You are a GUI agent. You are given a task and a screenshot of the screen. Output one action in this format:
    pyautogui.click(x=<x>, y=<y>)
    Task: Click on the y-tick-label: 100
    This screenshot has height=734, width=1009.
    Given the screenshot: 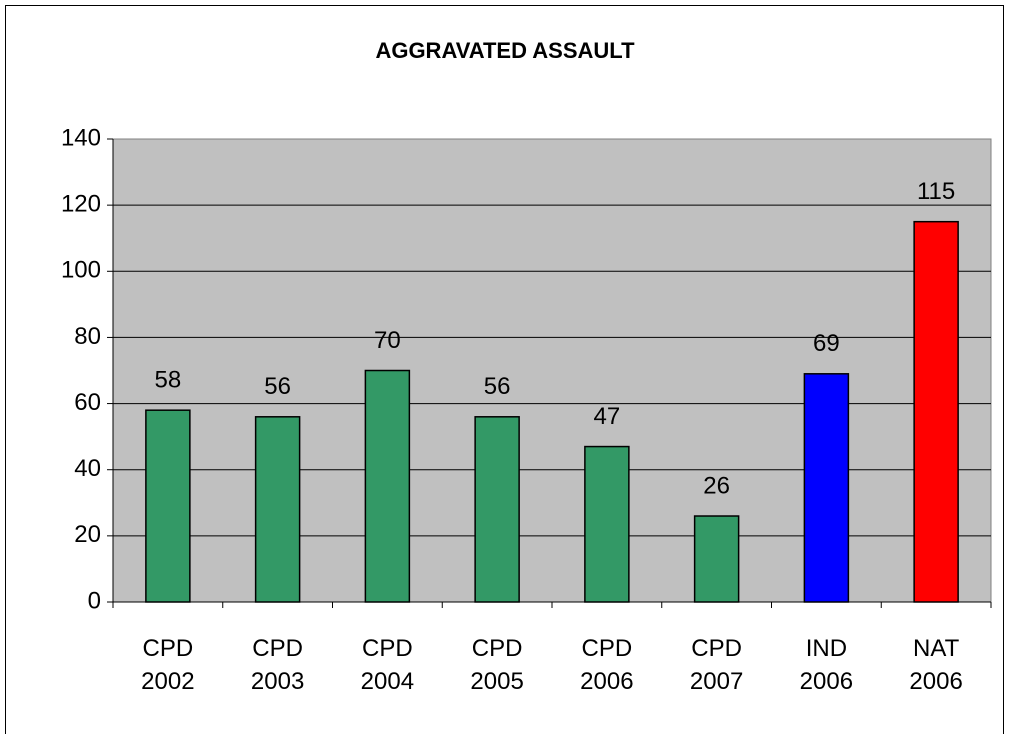 What is the action you would take?
    pyautogui.click(x=81, y=270)
    